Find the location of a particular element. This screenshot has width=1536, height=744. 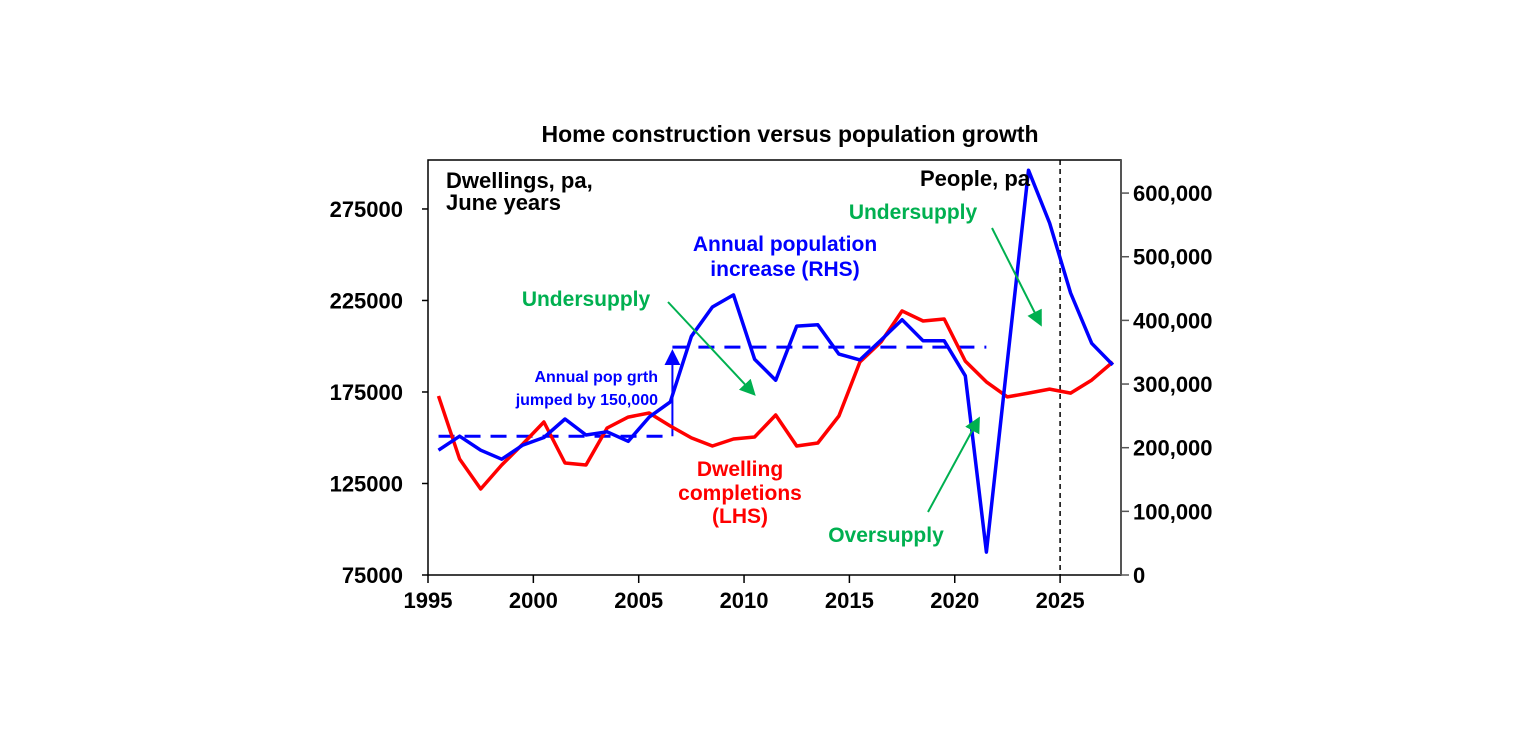

annotation-pop-jump-2: jumped by 150,000 is located at coordinates (586, 400).